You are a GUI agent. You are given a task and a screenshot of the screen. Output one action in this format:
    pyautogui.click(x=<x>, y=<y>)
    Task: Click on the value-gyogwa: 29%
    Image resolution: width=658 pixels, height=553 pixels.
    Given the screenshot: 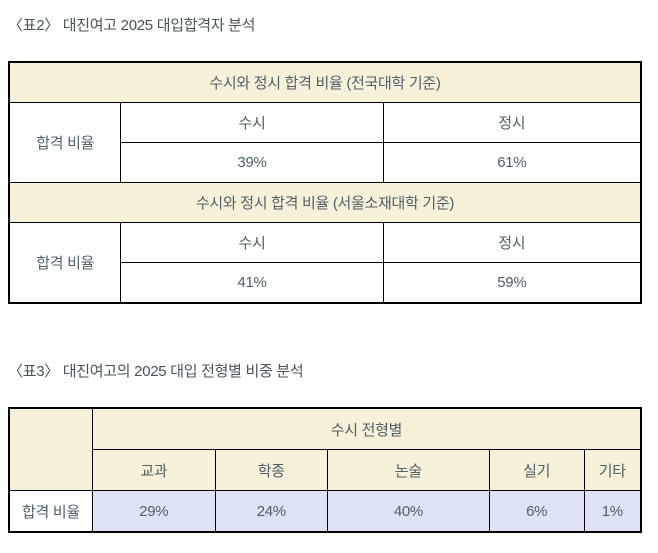 What is the action you would take?
    pyautogui.click(x=153, y=511)
    